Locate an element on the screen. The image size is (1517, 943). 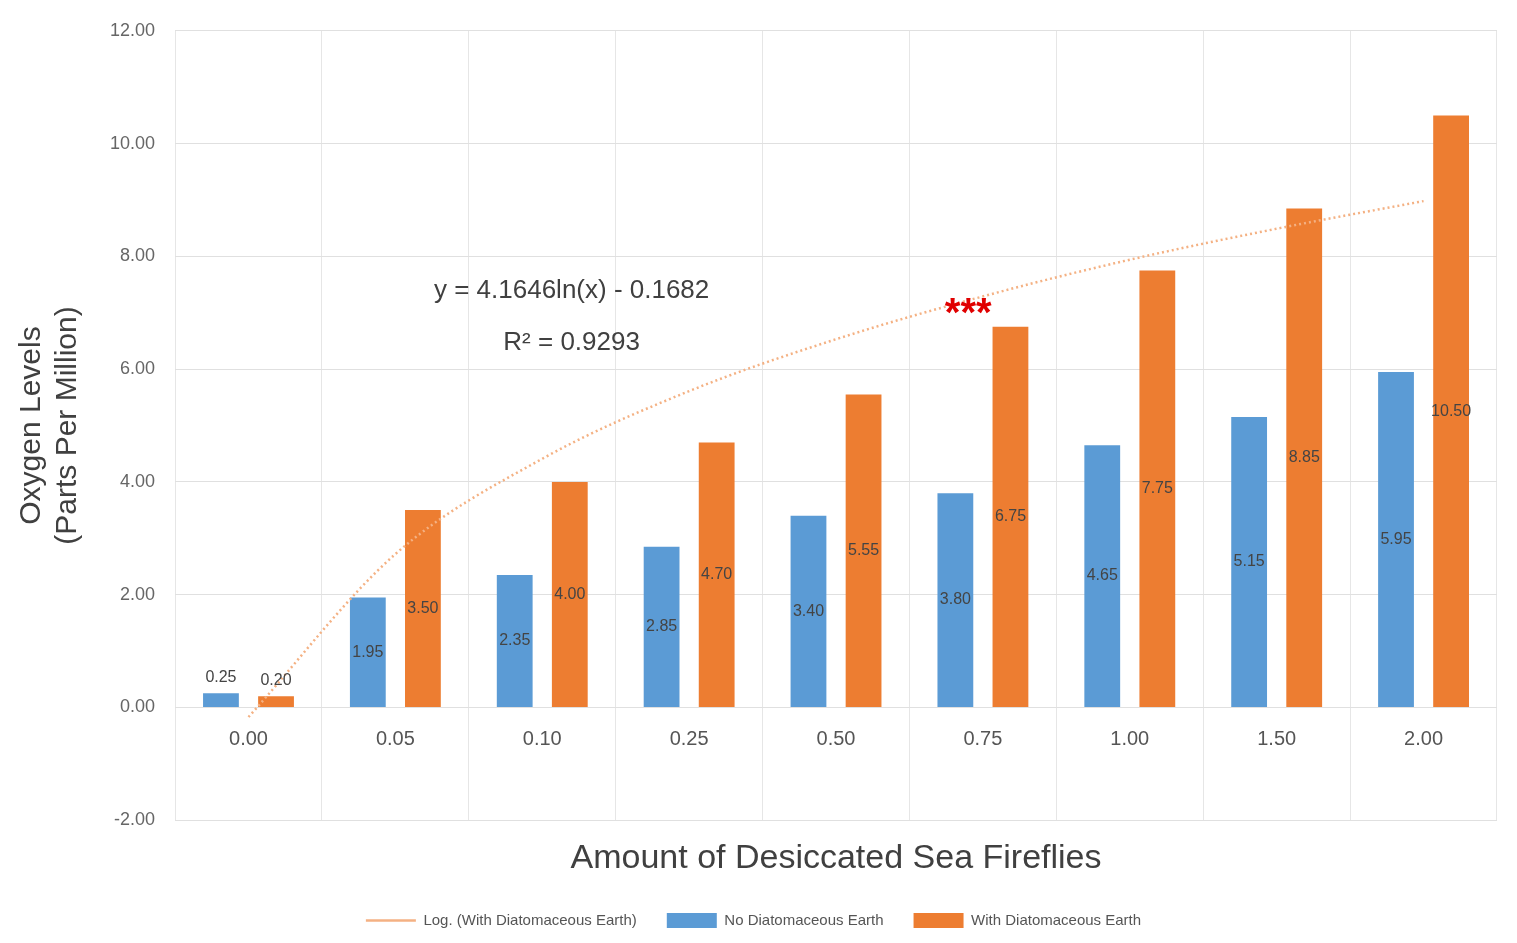
data-label: 8.85 is located at coordinates (1304, 457).